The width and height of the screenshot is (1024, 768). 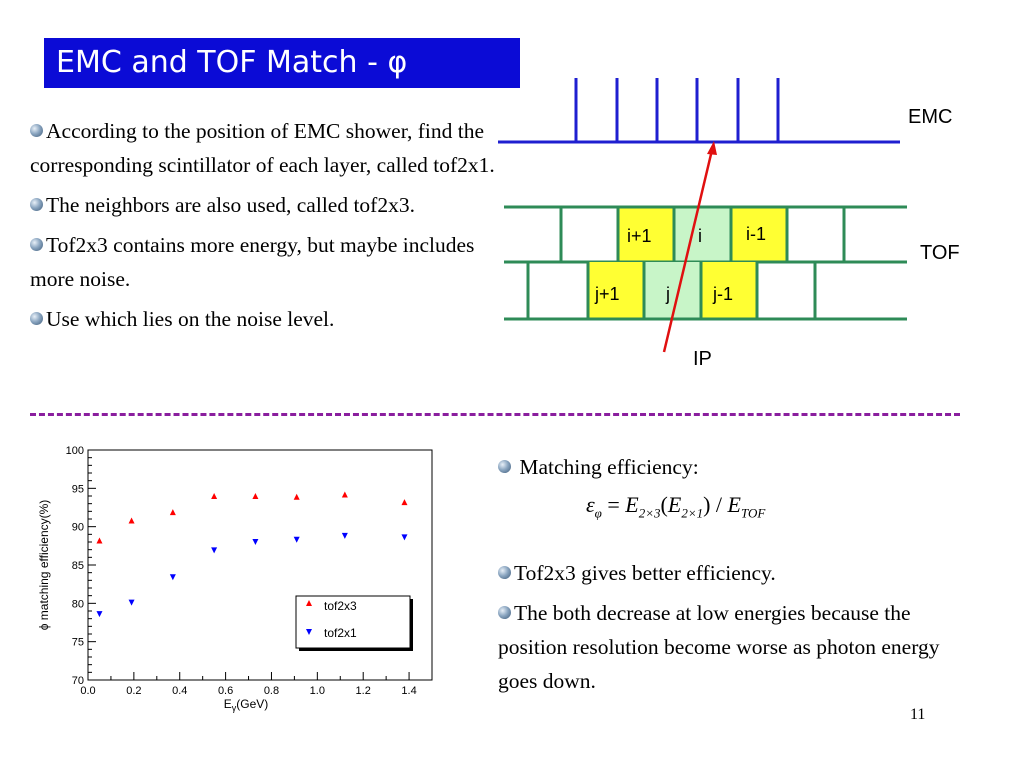 I want to click on formula-e2: E, so click(x=674, y=504).